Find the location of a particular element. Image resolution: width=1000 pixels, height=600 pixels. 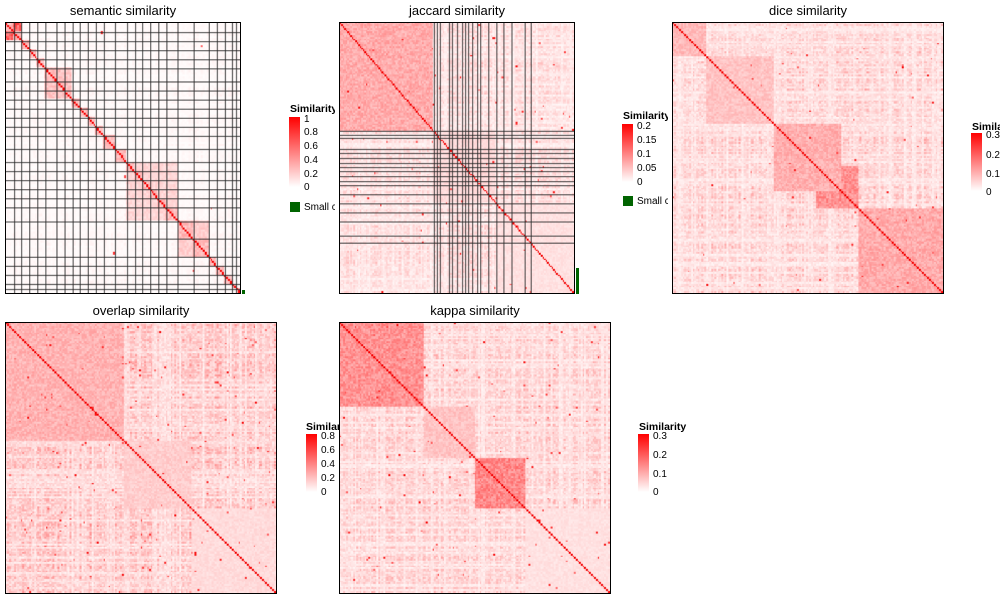

panel-title-jaccard: jaccard similarity is located at coordinates (457, 10).